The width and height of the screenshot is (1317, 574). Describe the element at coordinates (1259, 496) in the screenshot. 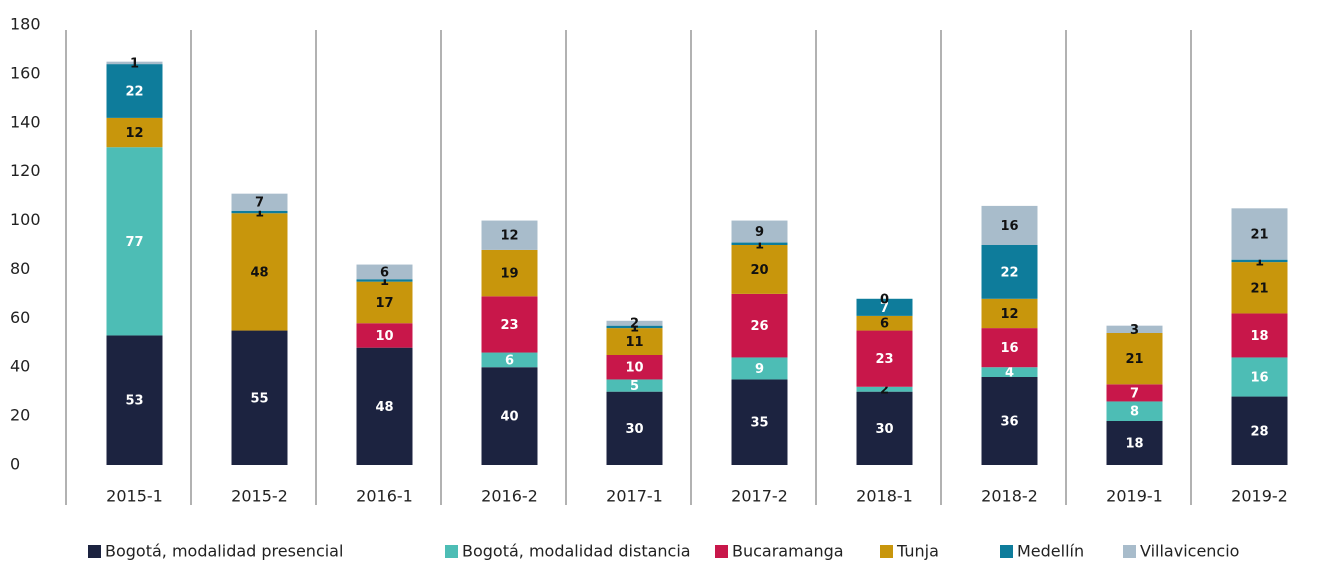

I see `x-tick-label: 2019-2` at that location.